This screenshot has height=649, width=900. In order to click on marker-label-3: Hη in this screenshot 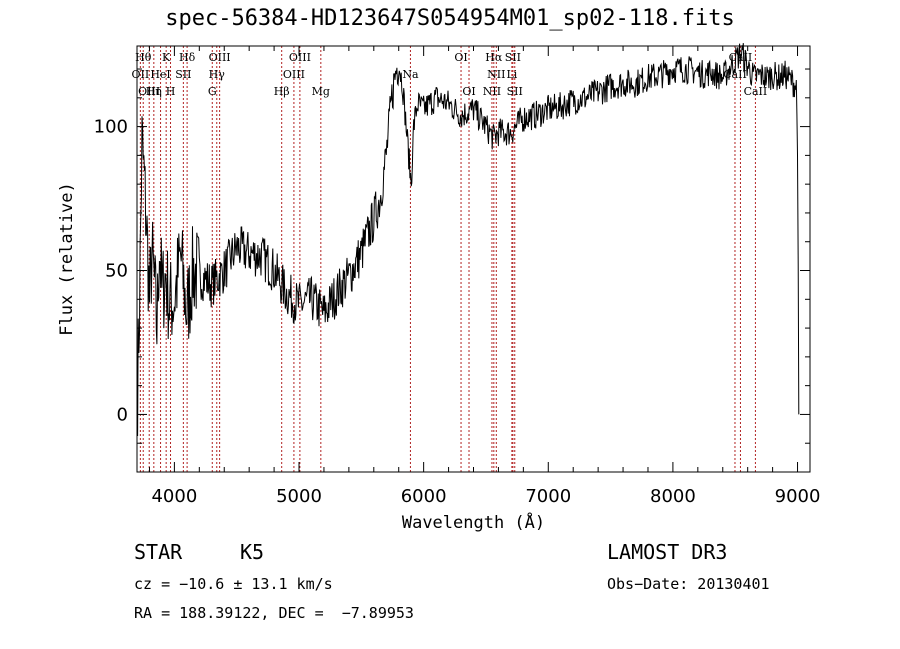, I will do `click(154, 91)`.